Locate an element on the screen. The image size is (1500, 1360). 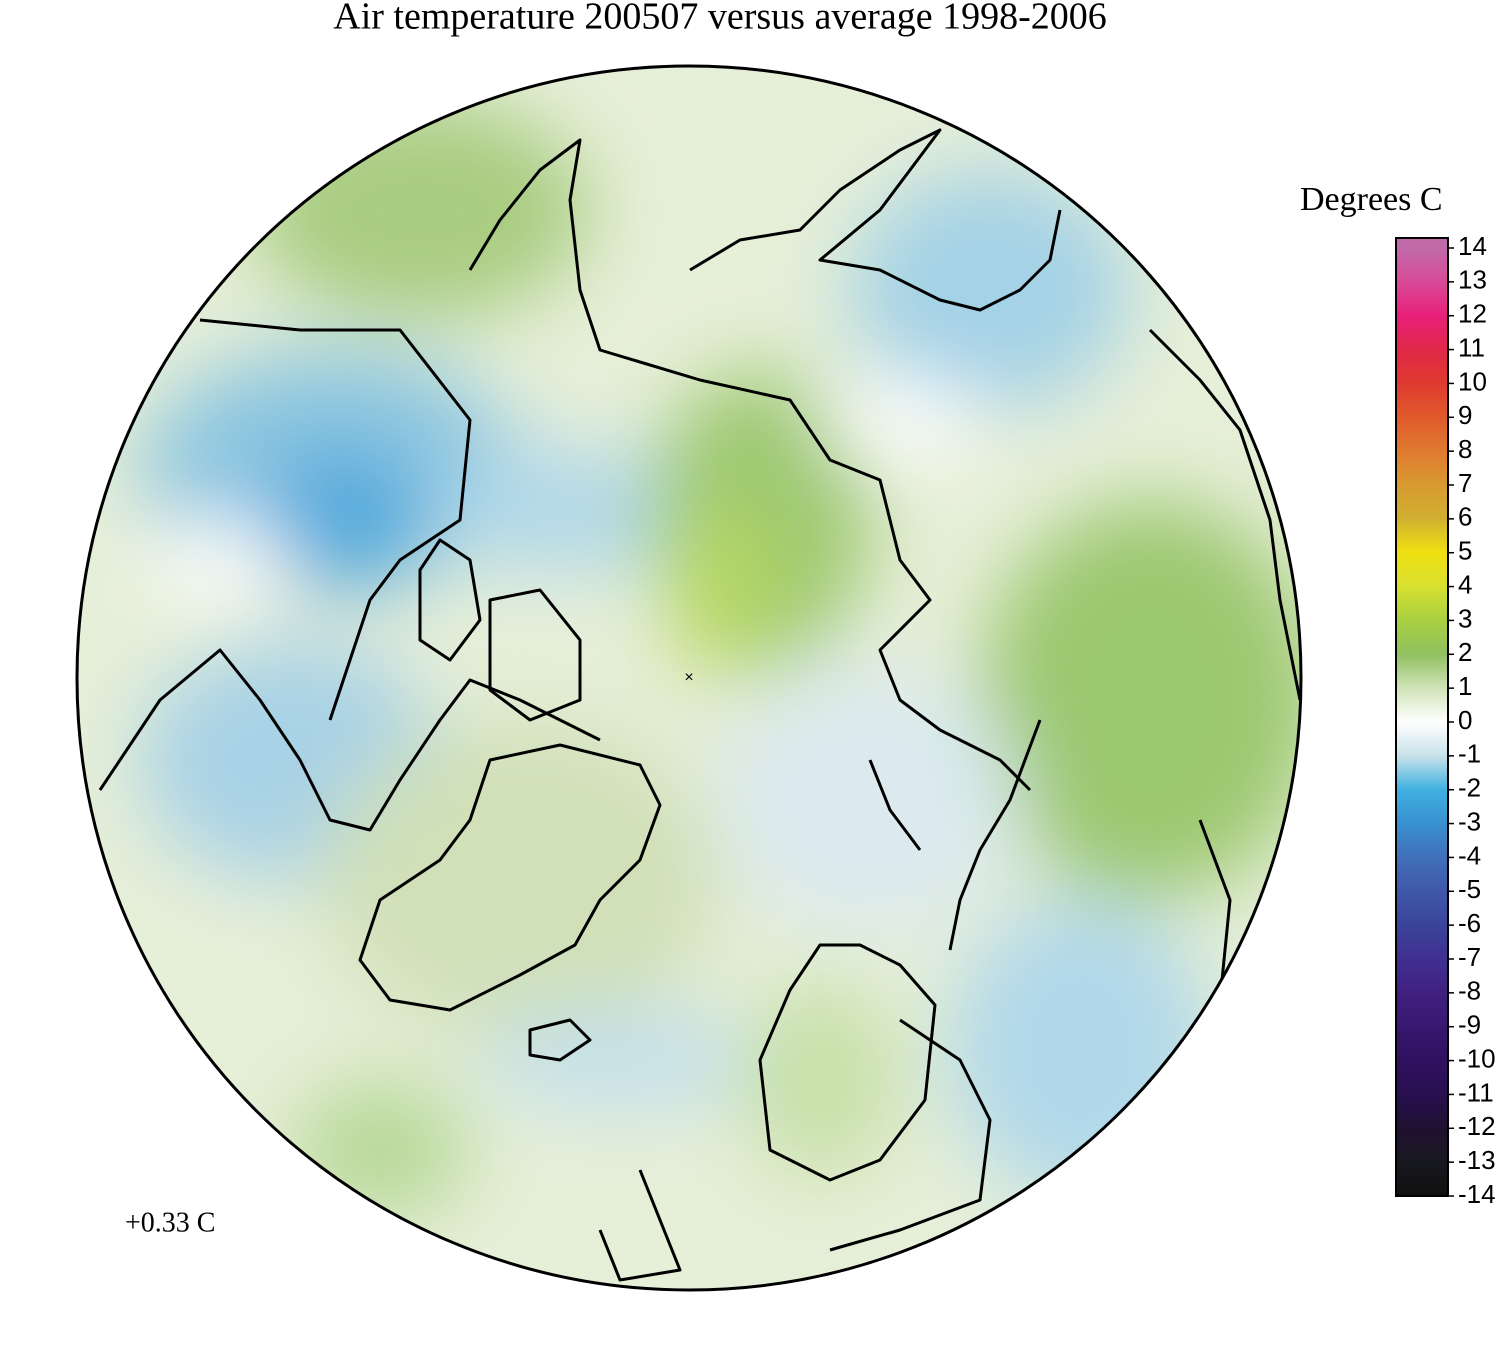
colorbar-tick-label: -1 is located at coordinates (1469, 754).